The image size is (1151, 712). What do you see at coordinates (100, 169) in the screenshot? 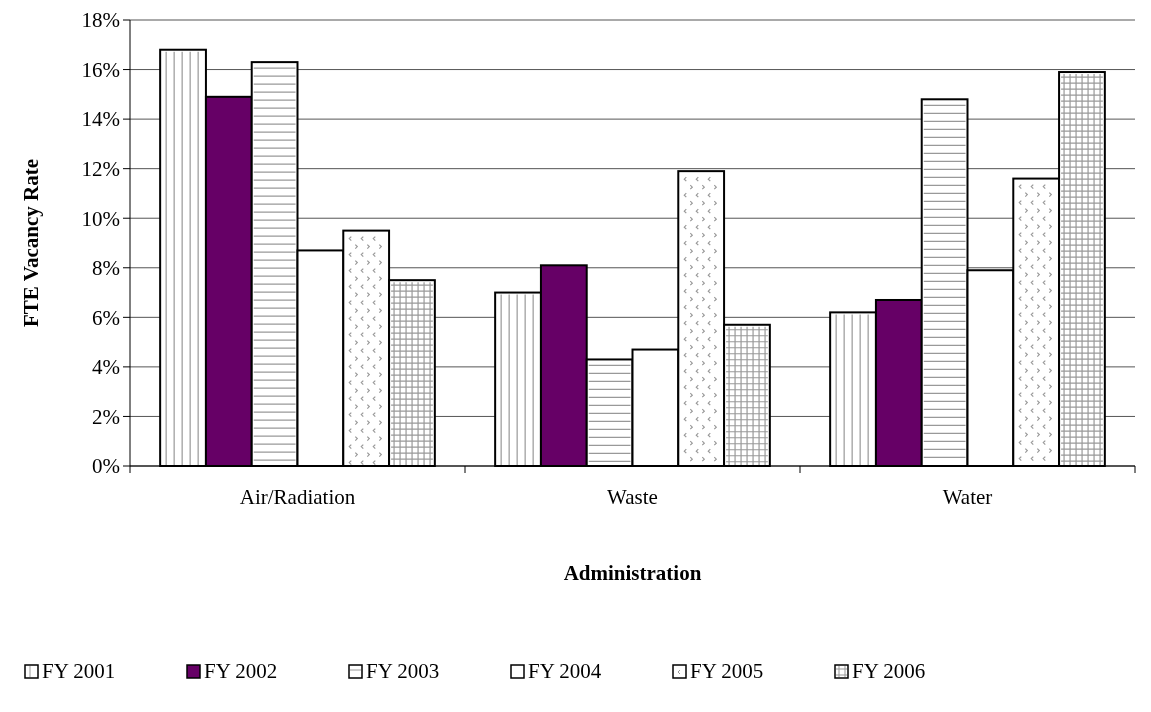
I see `y-tick-label: 12%` at bounding box center [100, 169].